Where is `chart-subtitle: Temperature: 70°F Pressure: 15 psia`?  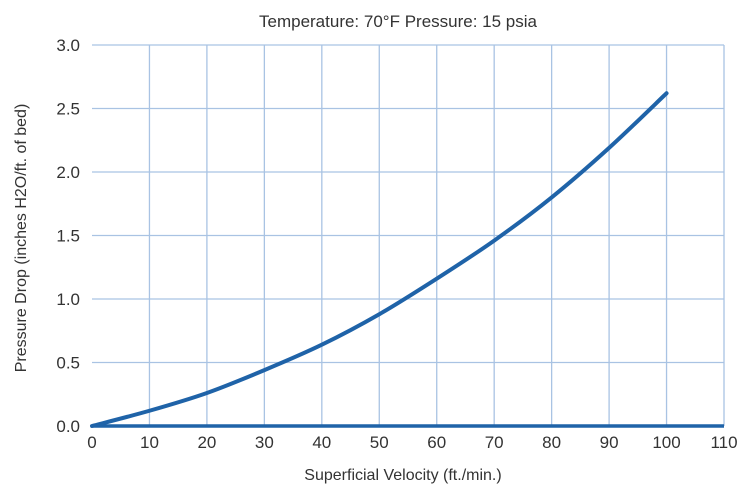
chart-subtitle: Temperature: 70°F Pressure: 15 psia is located at coordinates (398, 21).